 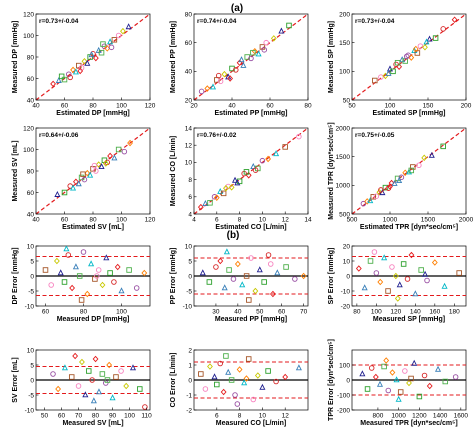 What do you see at coordinates (304, 312) in the screenshot?
I see `chart-b-0-1-xtick-label-4: 70` at bounding box center [304, 312].